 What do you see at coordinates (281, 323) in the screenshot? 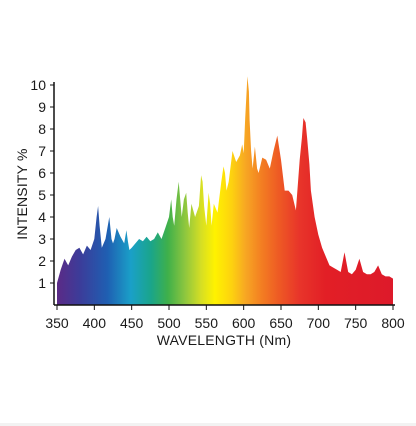
I see `x-tick-label: 650` at bounding box center [281, 323].